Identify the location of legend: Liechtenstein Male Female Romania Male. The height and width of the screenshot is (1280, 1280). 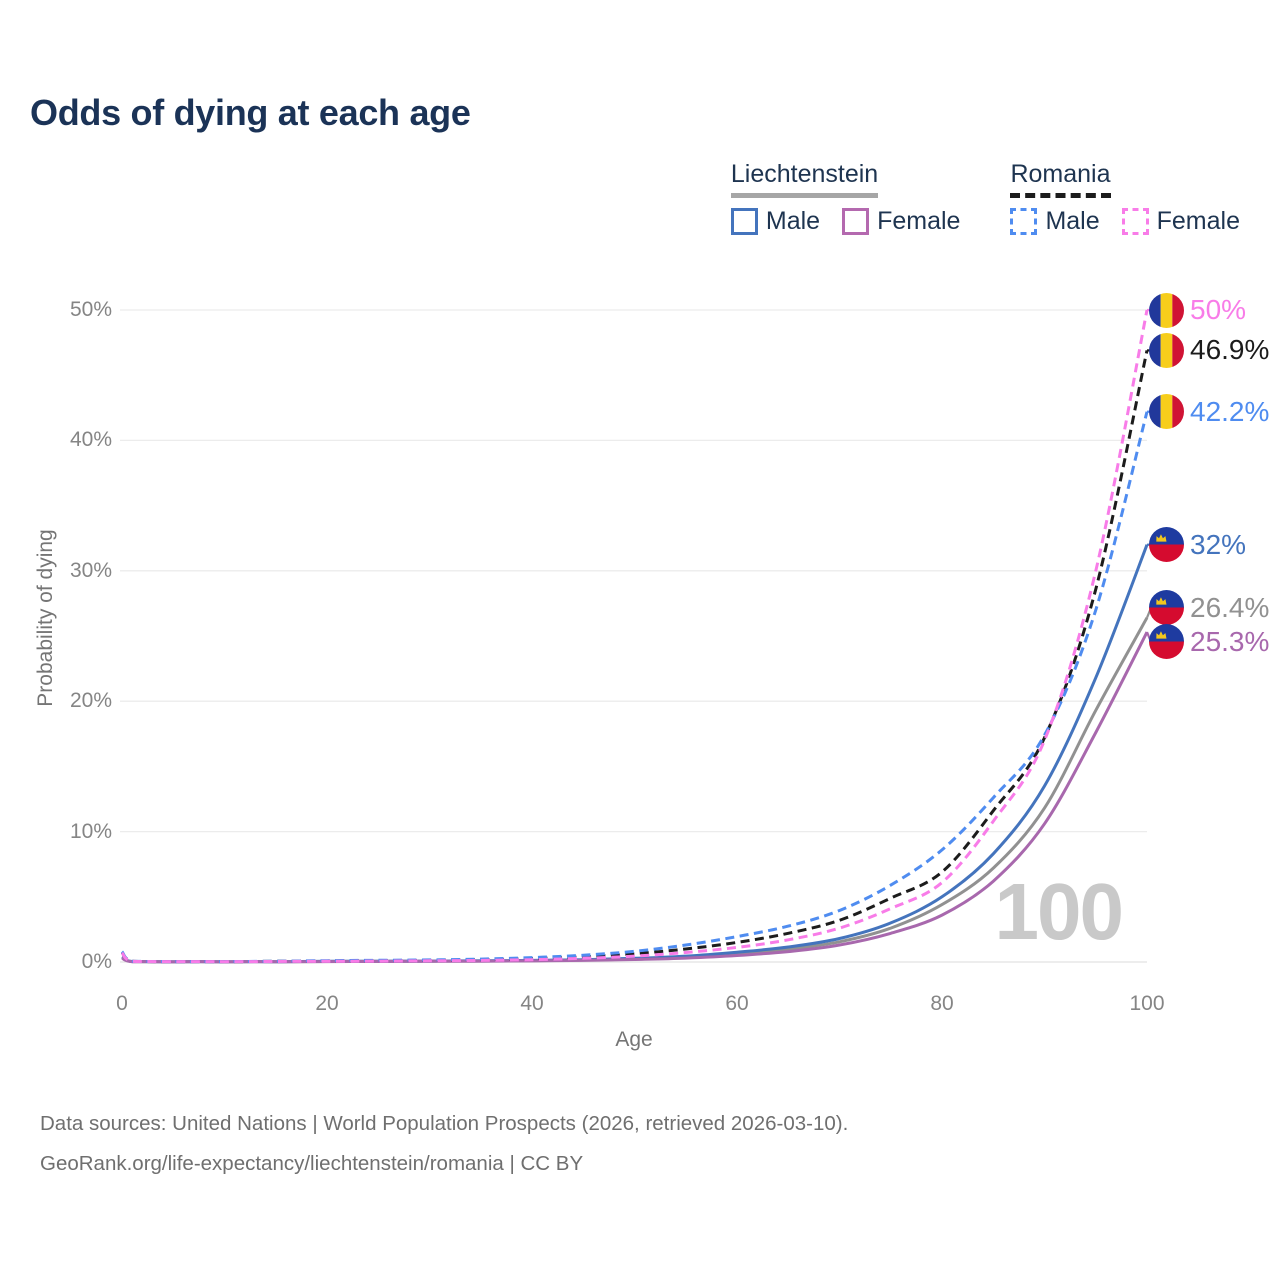
(985, 198).